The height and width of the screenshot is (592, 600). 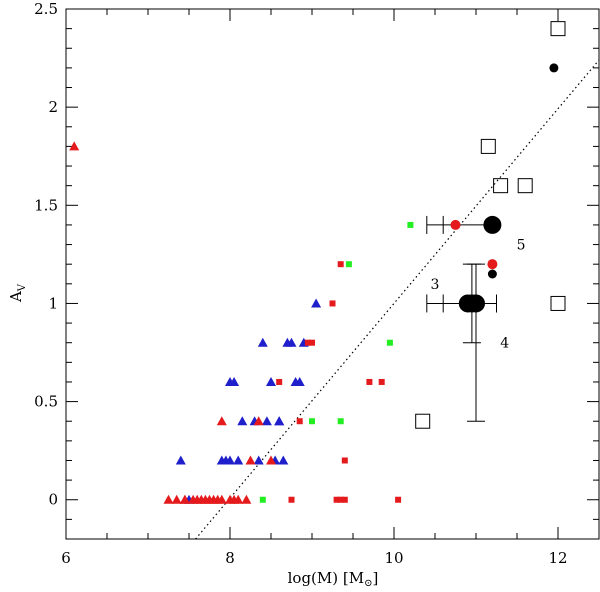 What do you see at coordinates (53, 107) in the screenshot?
I see `y-tick-label: 2` at bounding box center [53, 107].